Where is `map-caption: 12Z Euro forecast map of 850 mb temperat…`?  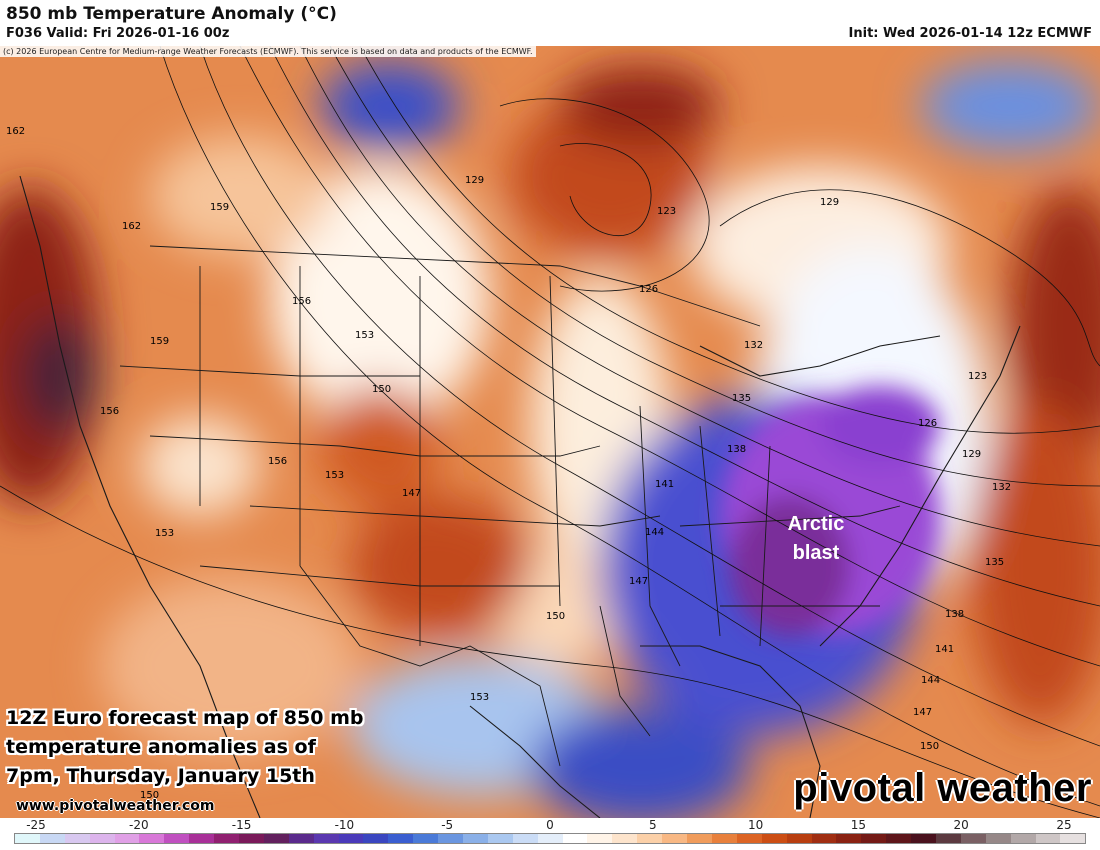
map-caption: 12Z Euro forecast map of 850 mb temperat… is located at coordinates (185, 747).